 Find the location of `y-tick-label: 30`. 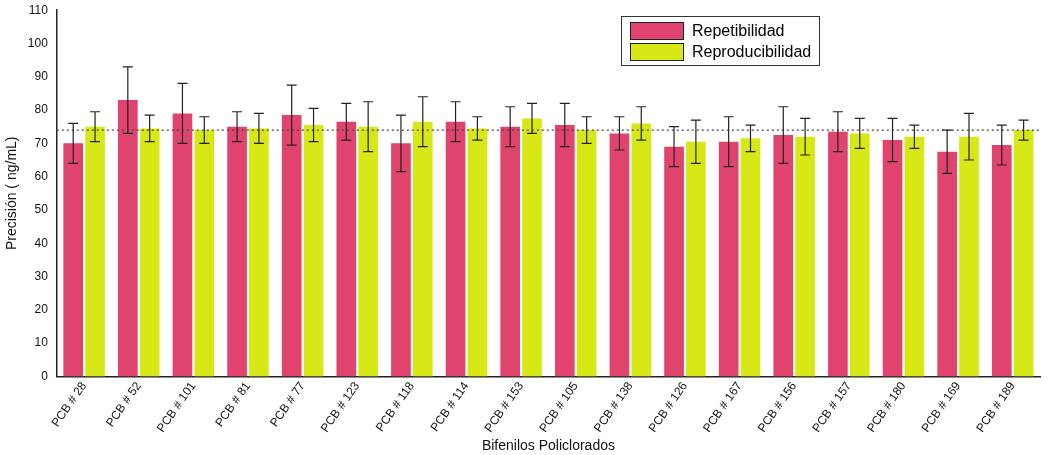

y-tick-label: 30 is located at coordinates (41, 275).